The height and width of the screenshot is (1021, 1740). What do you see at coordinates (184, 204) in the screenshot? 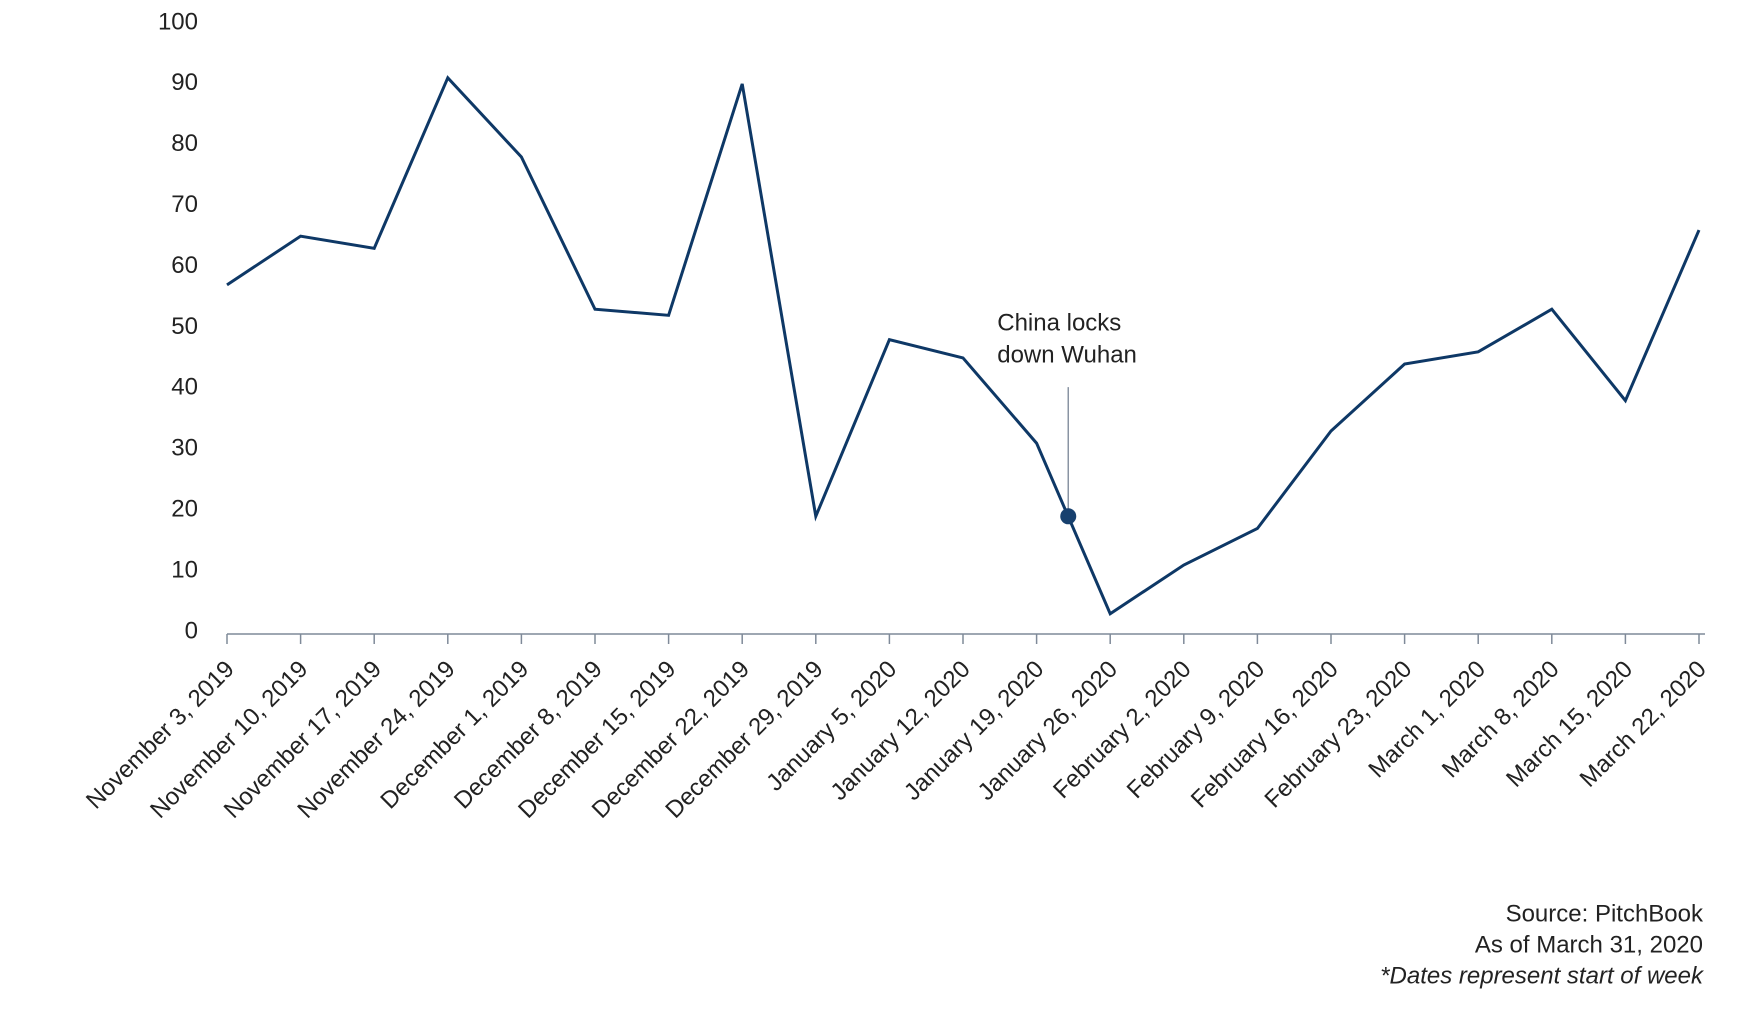
I see `y-tick-label: 70` at bounding box center [184, 204].